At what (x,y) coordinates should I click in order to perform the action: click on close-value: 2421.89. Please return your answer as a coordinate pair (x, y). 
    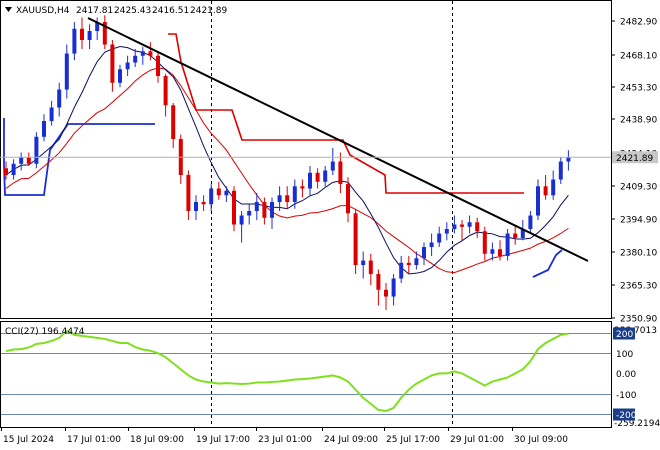
    Looking at the image, I should click on (208, 11).